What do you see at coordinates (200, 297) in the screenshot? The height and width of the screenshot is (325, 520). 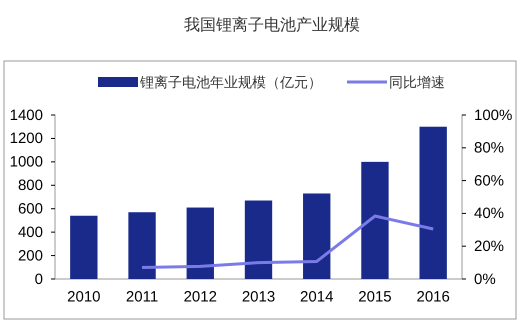 I see `x-tick-label: 2012` at bounding box center [200, 297].